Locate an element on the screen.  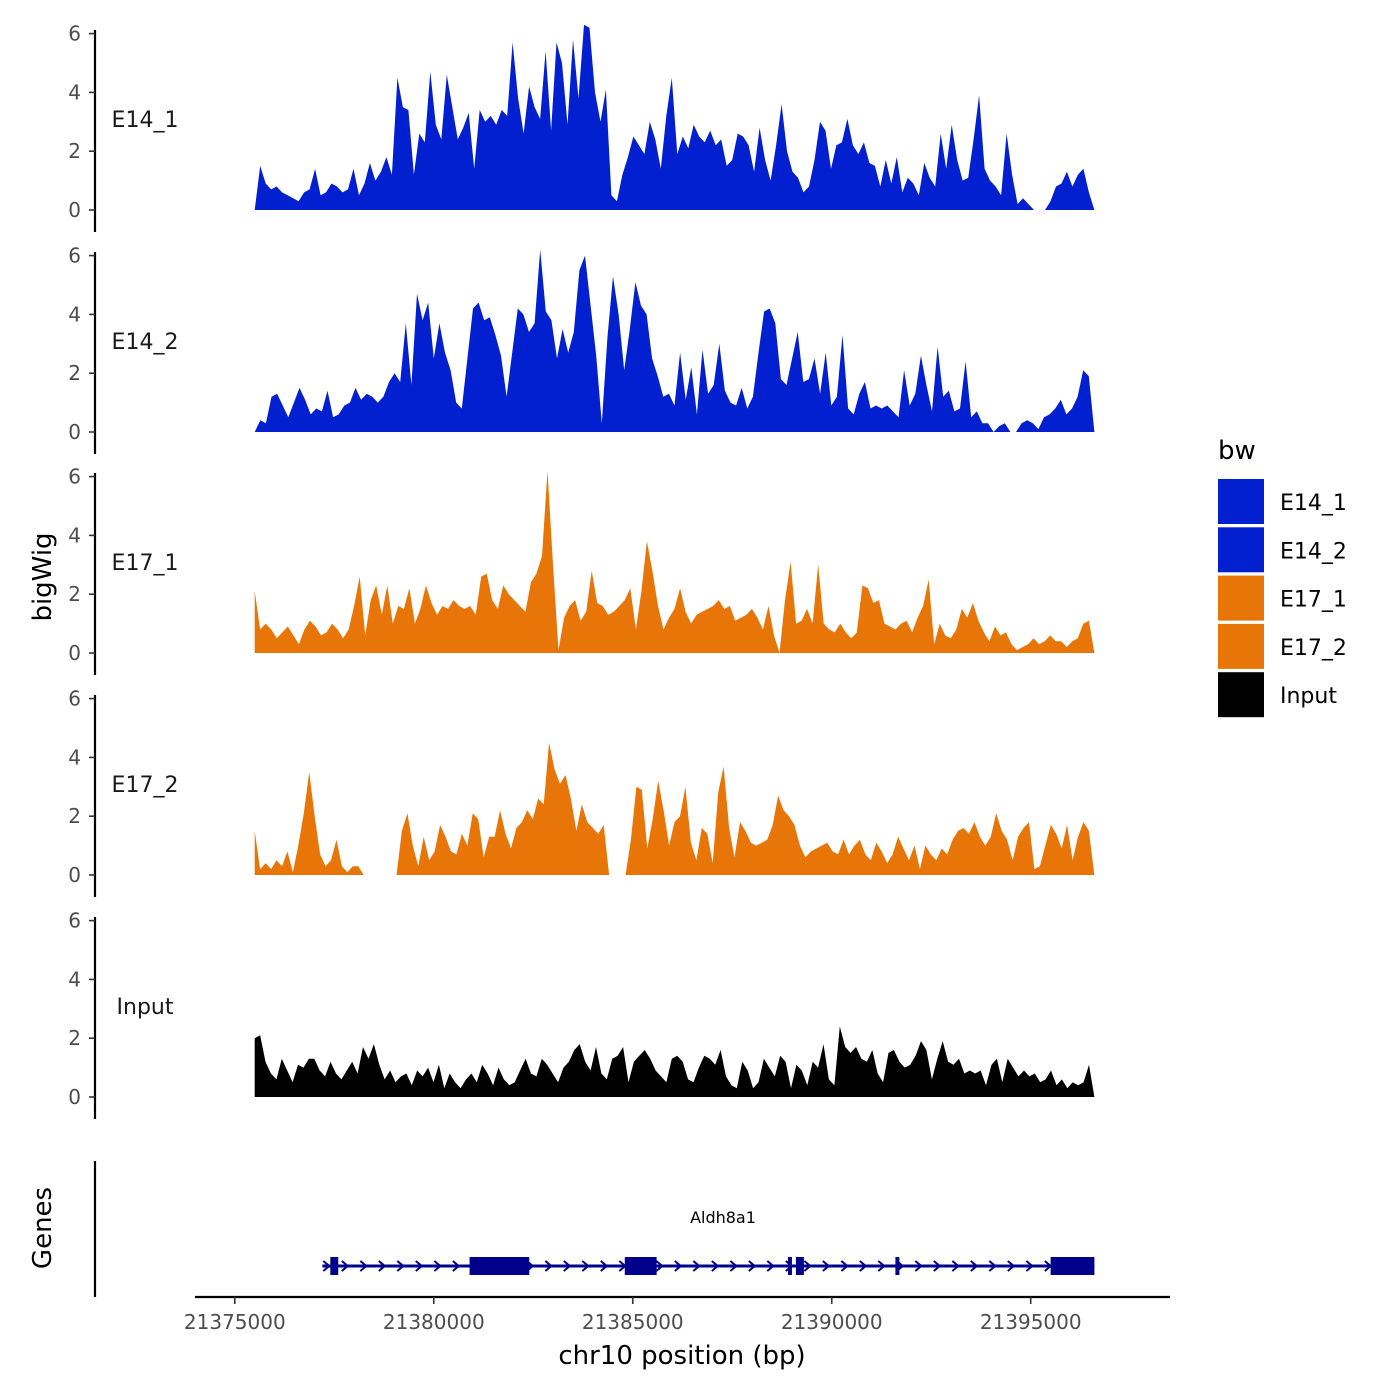
legend-label: E14_2 is located at coordinates (1313, 551).